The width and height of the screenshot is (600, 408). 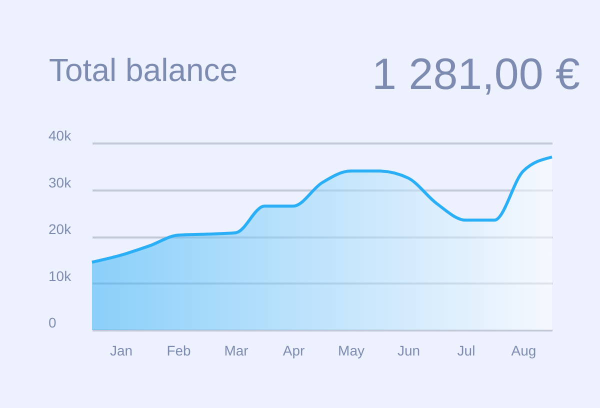 What do you see at coordinates (60, 276) in the screenshot?
I see `y-tick-label: 10k` at bounding box center [60, 276].